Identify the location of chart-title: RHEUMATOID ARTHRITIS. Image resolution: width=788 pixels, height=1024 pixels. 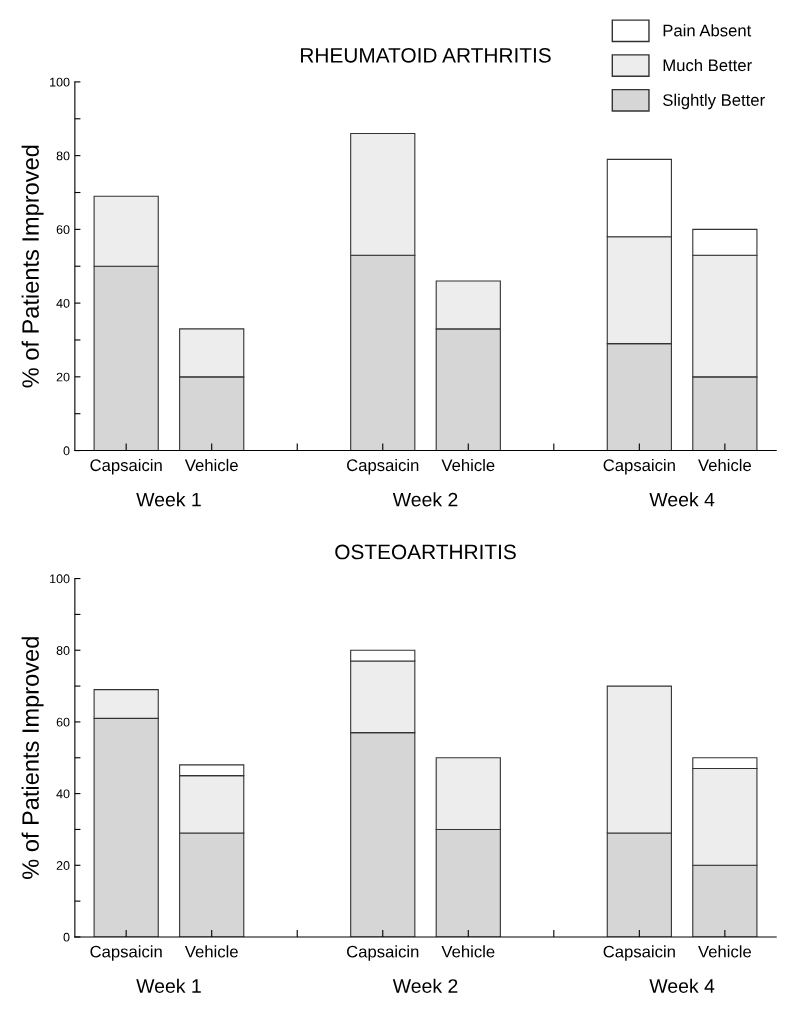
(426, 55).